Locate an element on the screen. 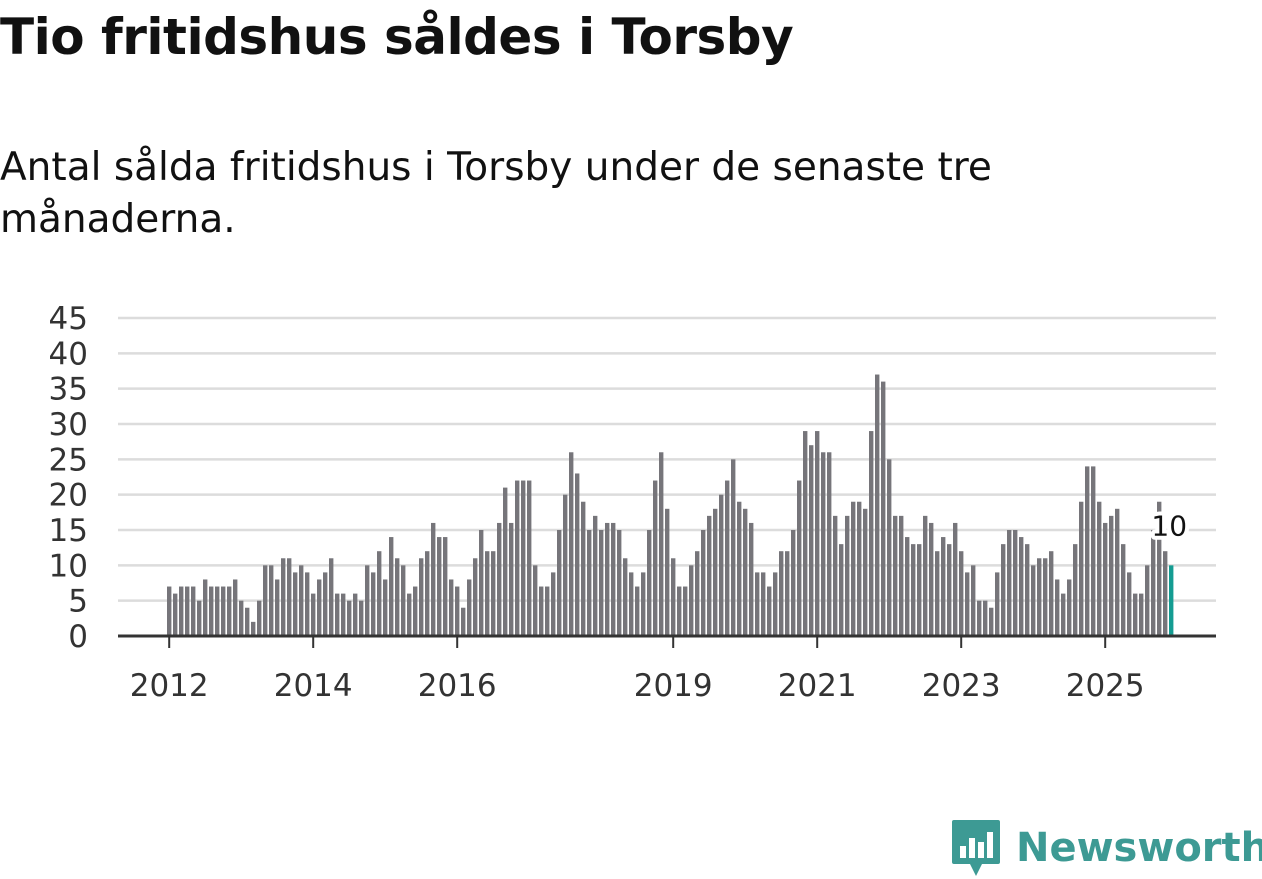  data-label: 10 is located at coordinates (1169, 525).